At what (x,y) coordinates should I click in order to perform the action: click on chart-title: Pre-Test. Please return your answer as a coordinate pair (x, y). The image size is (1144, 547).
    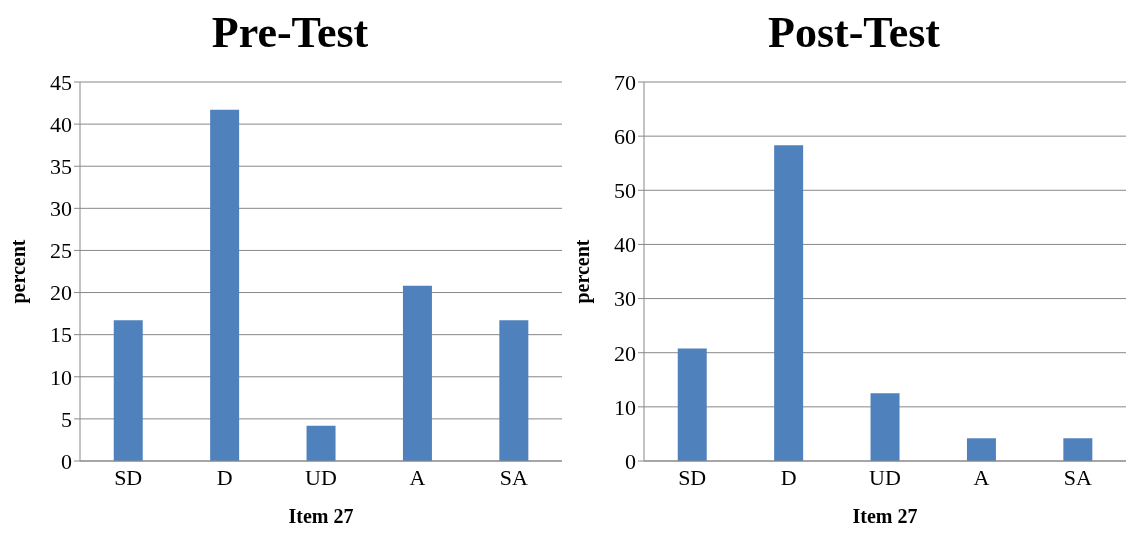
    Looking at the image, I should click on (290, 33).